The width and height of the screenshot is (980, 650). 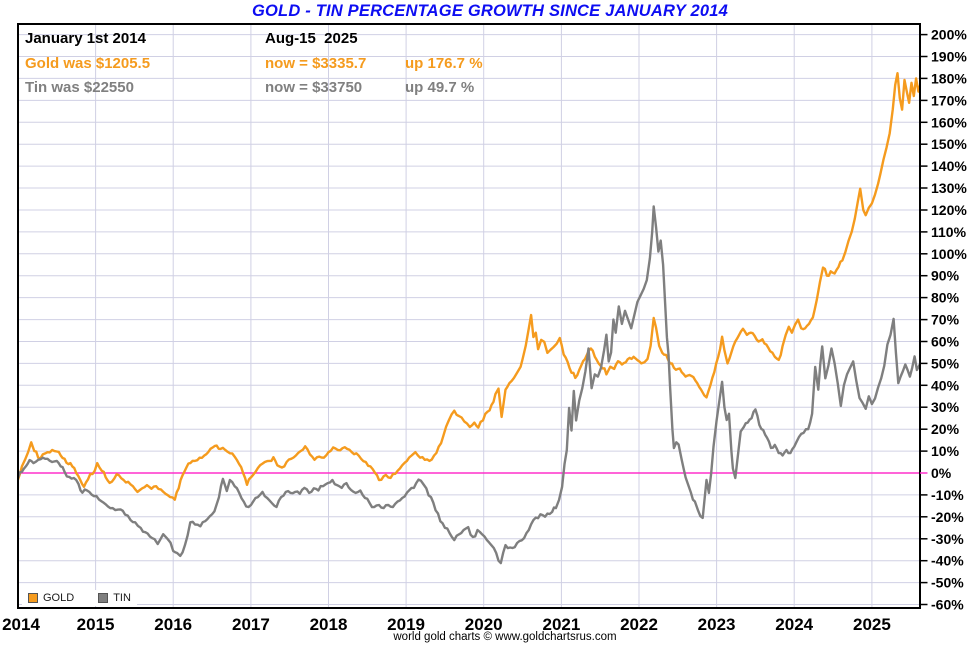 What do you see at coordinates (947, 539) in the screenshot?
I see `y-tick-label: -30%` at bounding box center [947, 539].